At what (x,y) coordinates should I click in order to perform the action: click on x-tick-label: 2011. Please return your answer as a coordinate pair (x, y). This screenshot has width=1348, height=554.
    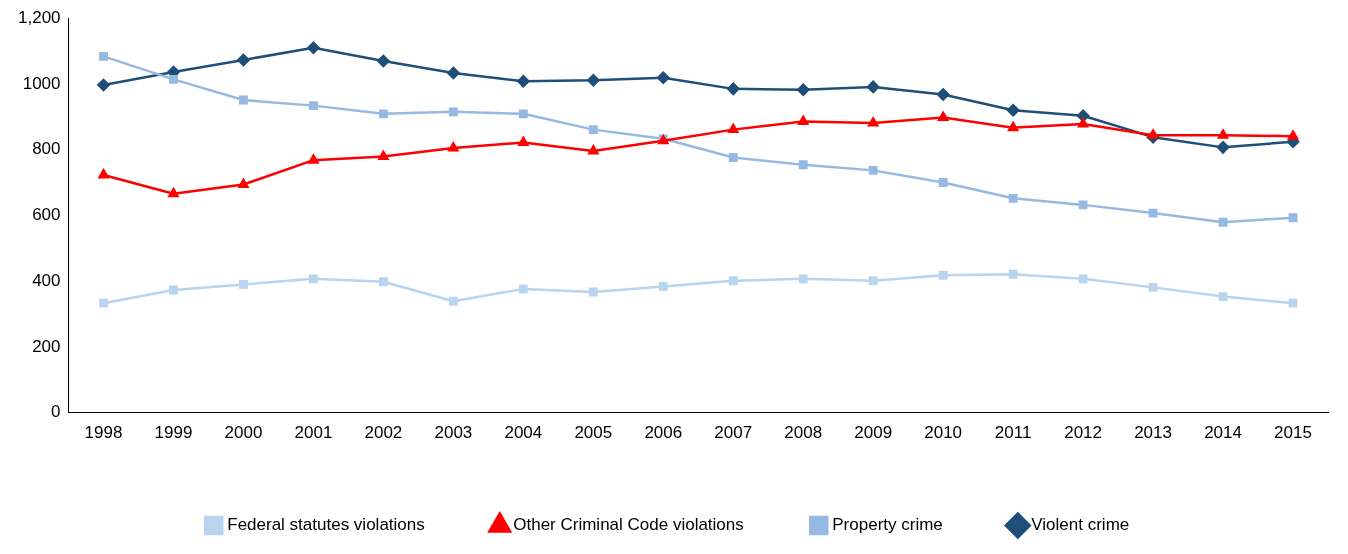
    Looking at the image, I should click on (1013, 433).